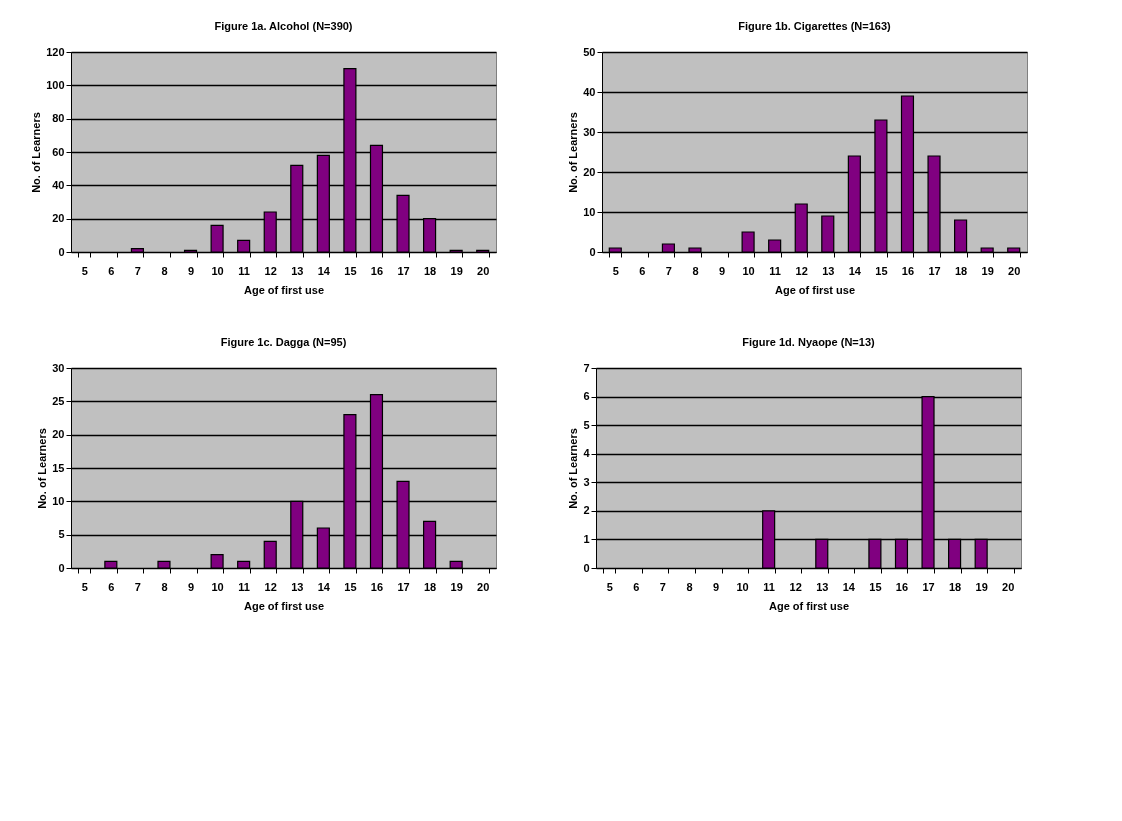  Describe the element at coordinates (58, 151) in the screenshot. I see `y-tick-label: 60` at that location.